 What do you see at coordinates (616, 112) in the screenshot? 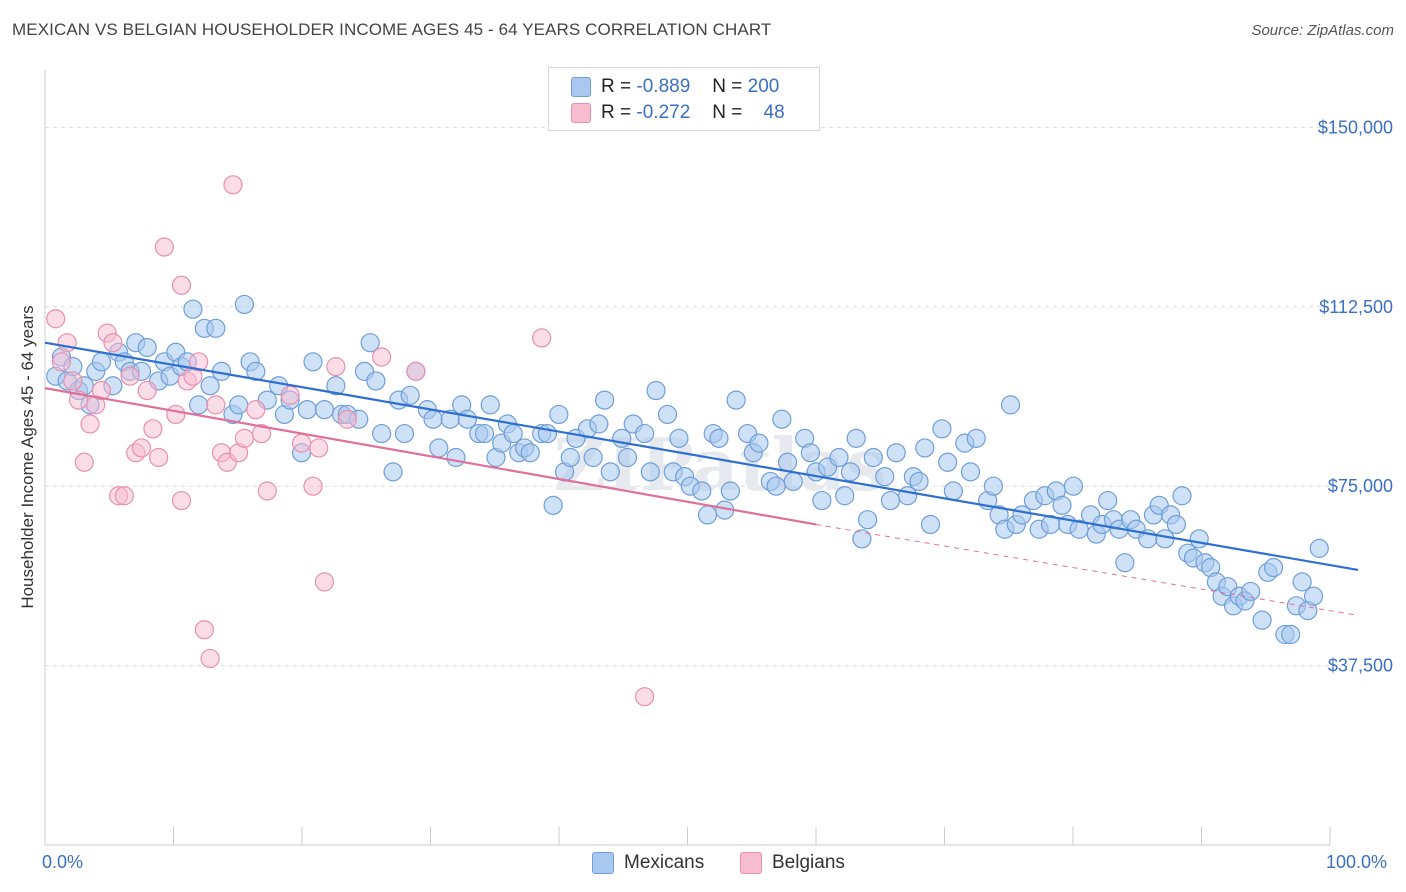
I see `r-label: R =` at bounding box center [616, 112].